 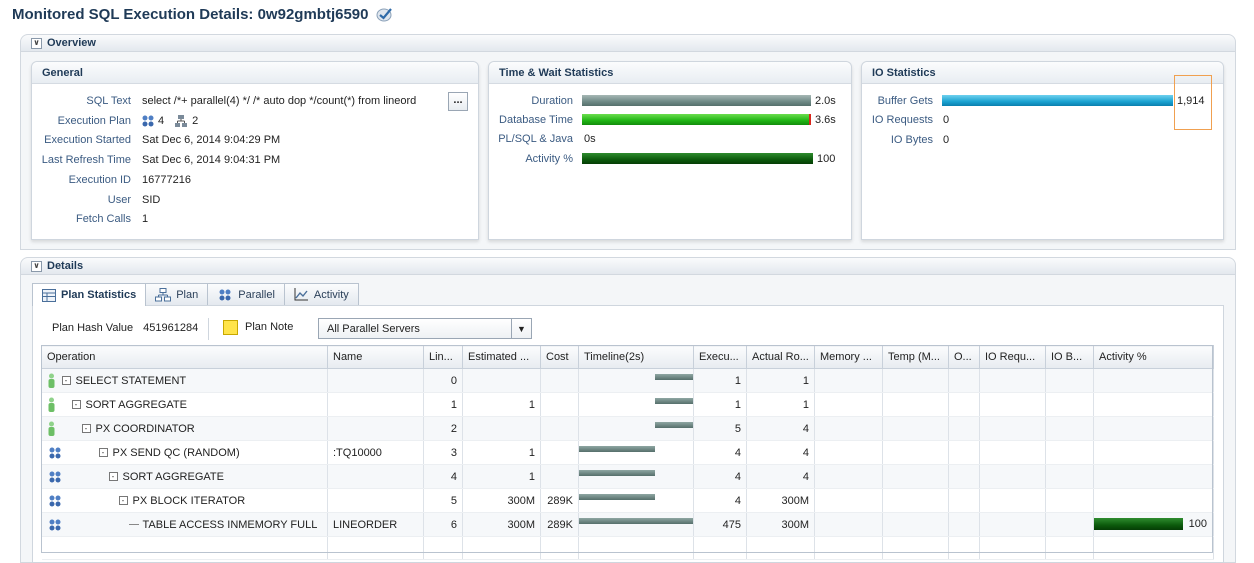 I want to click on execution-id-label: Execution ID, so click(x=99, y=180).